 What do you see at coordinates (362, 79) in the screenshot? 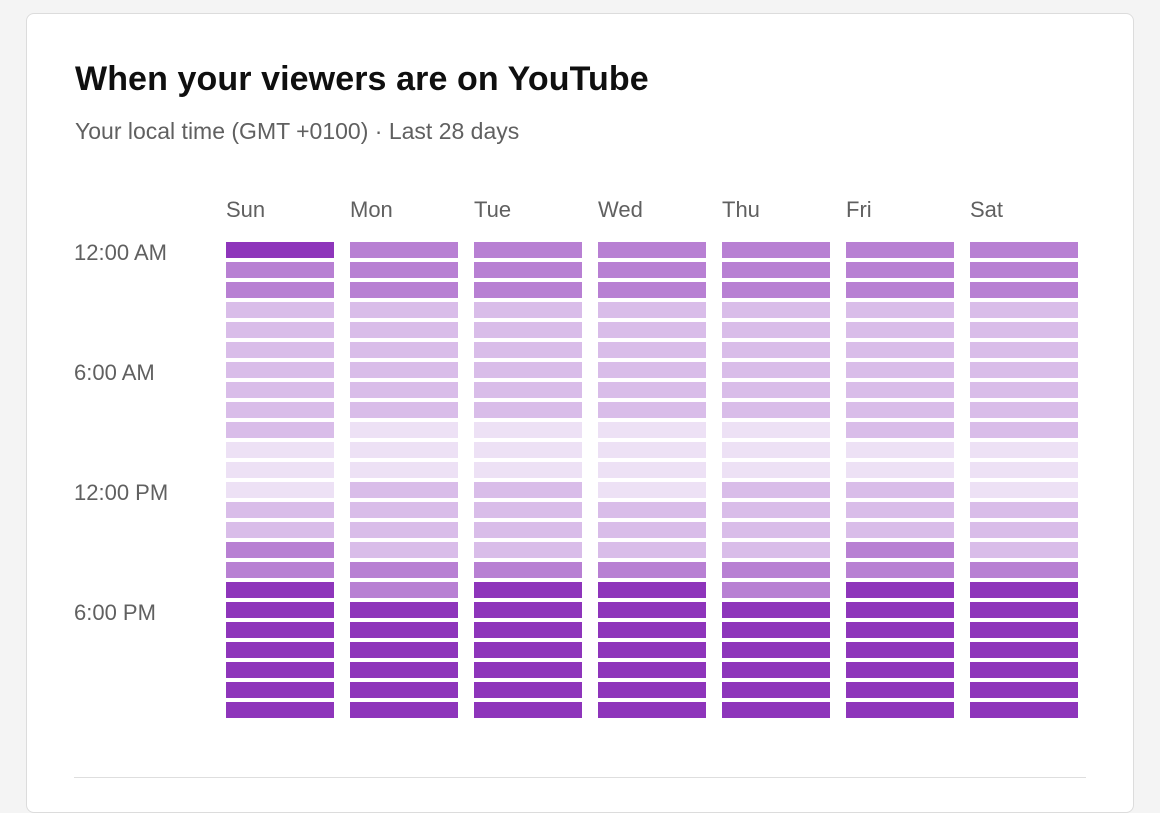
I see `card-title: When your viewers are on YouTube` at bounding box center [362, 79].